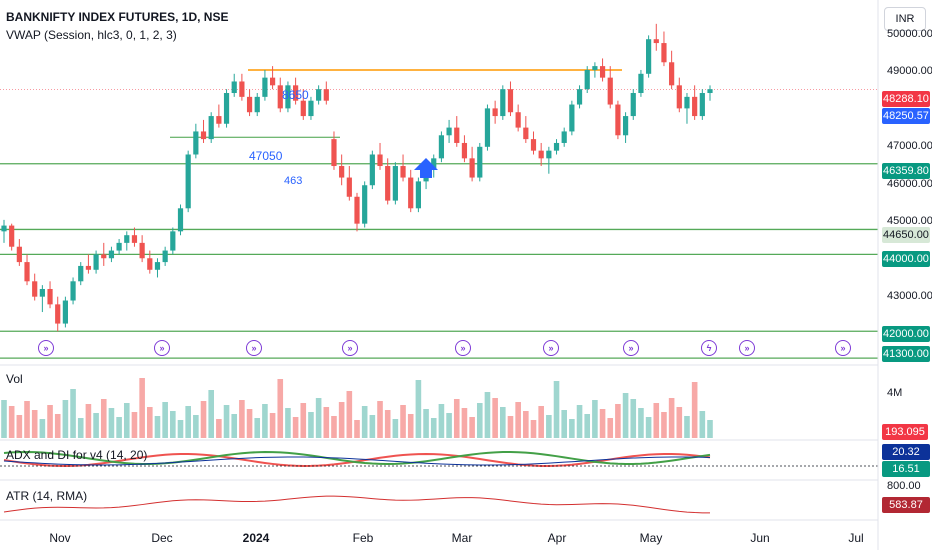 The width and height of the screenshot is (932, 550). What do you see at coordinates (117, 17) in the screenshot?
I see `chart-title: BANKNIFTY INDEX FUTURES, 1D, NSE` at bounding box center [117, 17].